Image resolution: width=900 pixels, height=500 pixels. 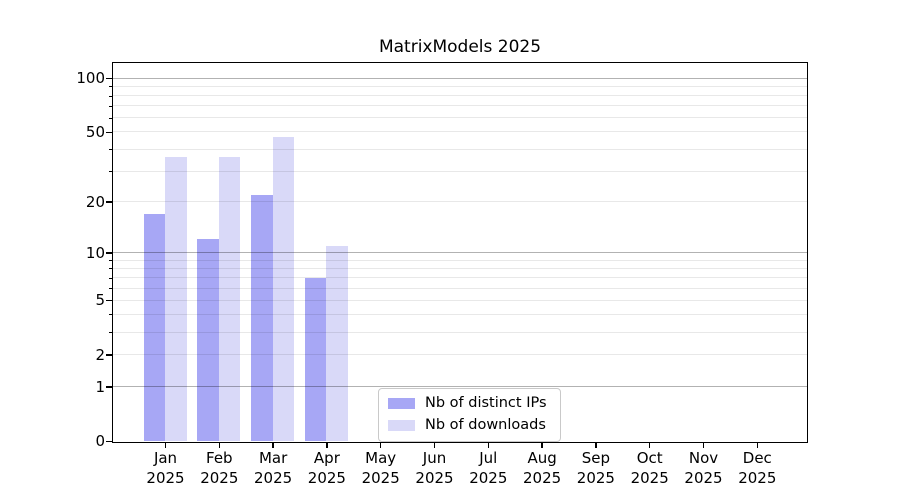 I want to click on bar-feb-distinct-ips, so click(x=208, y=340).